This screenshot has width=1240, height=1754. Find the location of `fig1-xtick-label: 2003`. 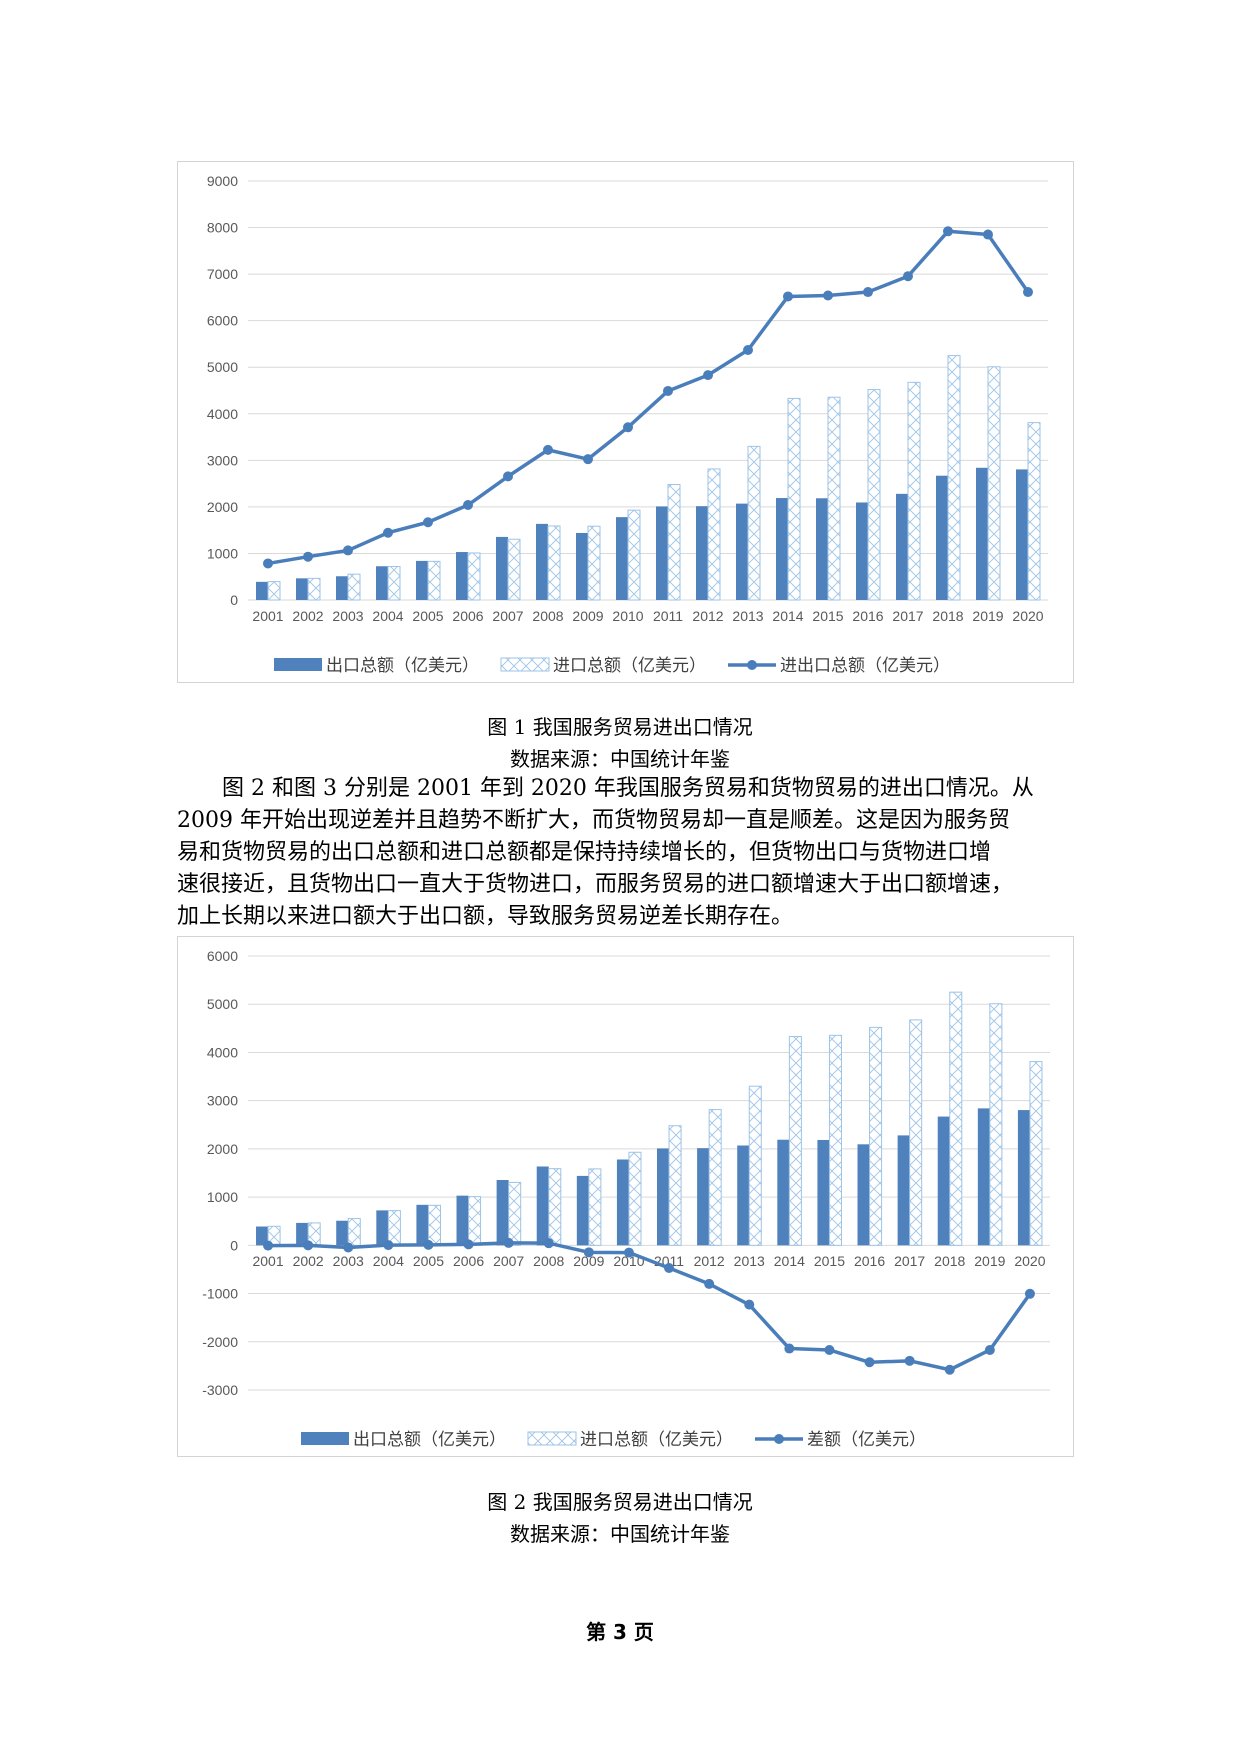

fig1-xtick-label: 2003 is located at coordinates (347, 616).